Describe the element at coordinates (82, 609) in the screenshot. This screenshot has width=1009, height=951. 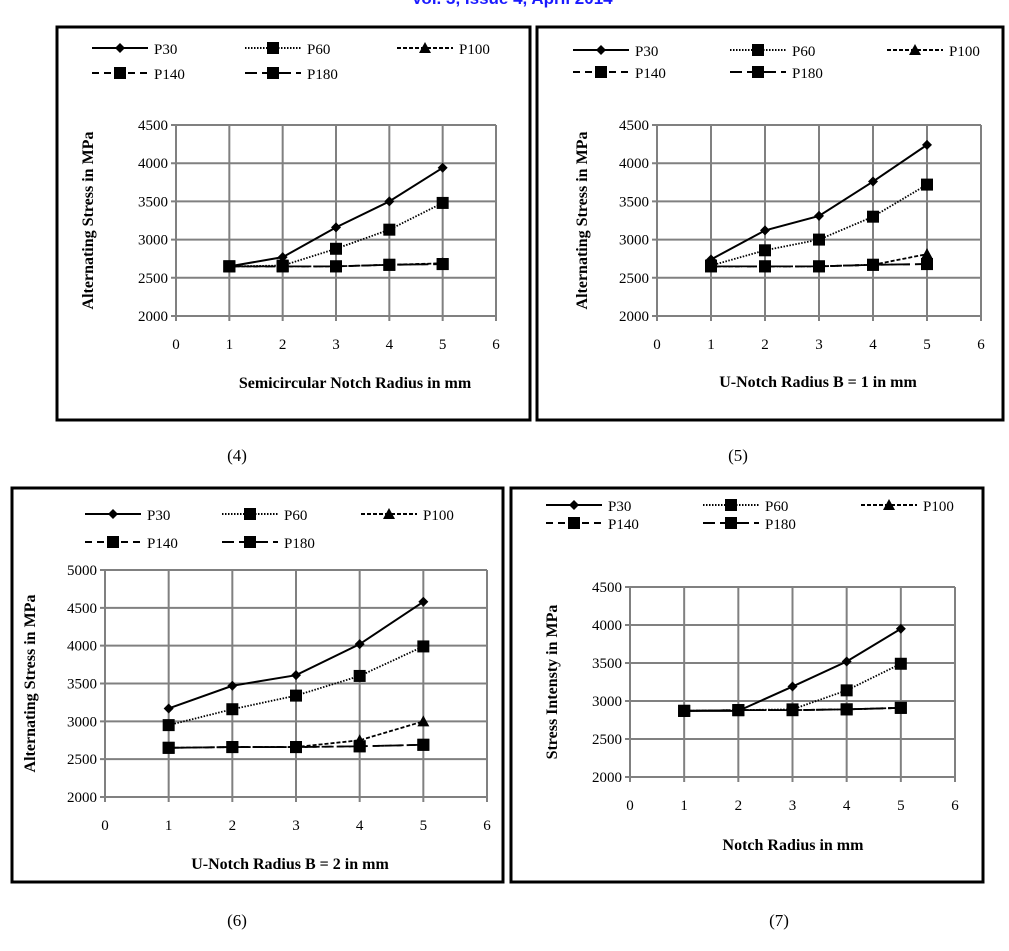
I see `y-tick-label: 4500` at that location.